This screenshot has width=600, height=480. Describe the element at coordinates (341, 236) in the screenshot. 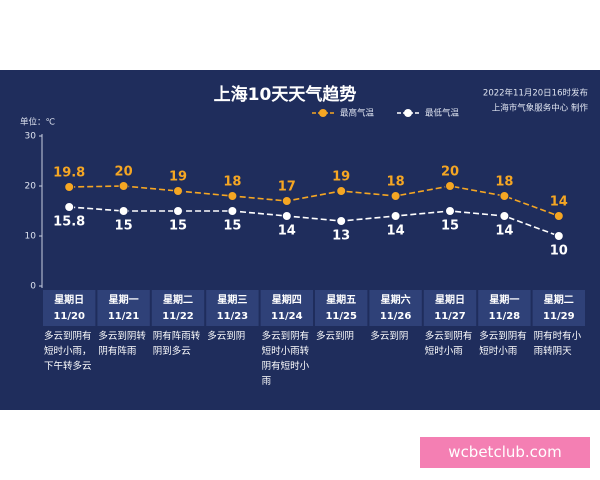

I see `data-label: 13` at that location.